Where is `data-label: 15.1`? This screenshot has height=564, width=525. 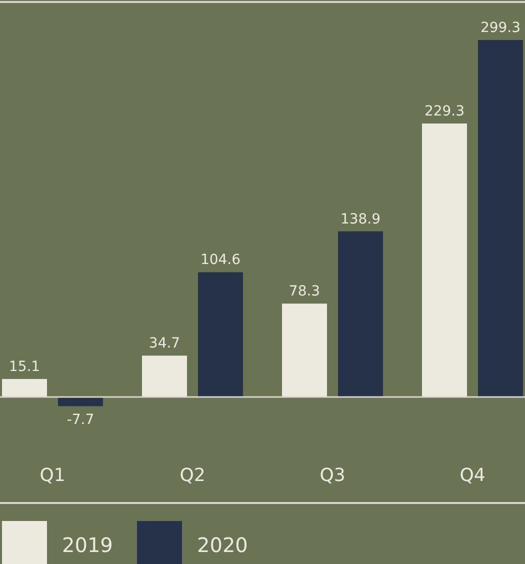 data-label: 15.1 is located at coordinates (24, 366).